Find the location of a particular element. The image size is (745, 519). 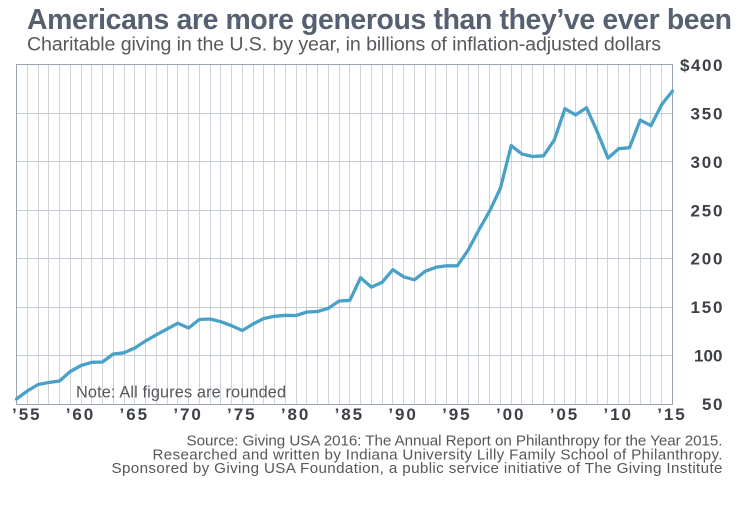

svg-text: 50 is located at coordinates (712, 404).